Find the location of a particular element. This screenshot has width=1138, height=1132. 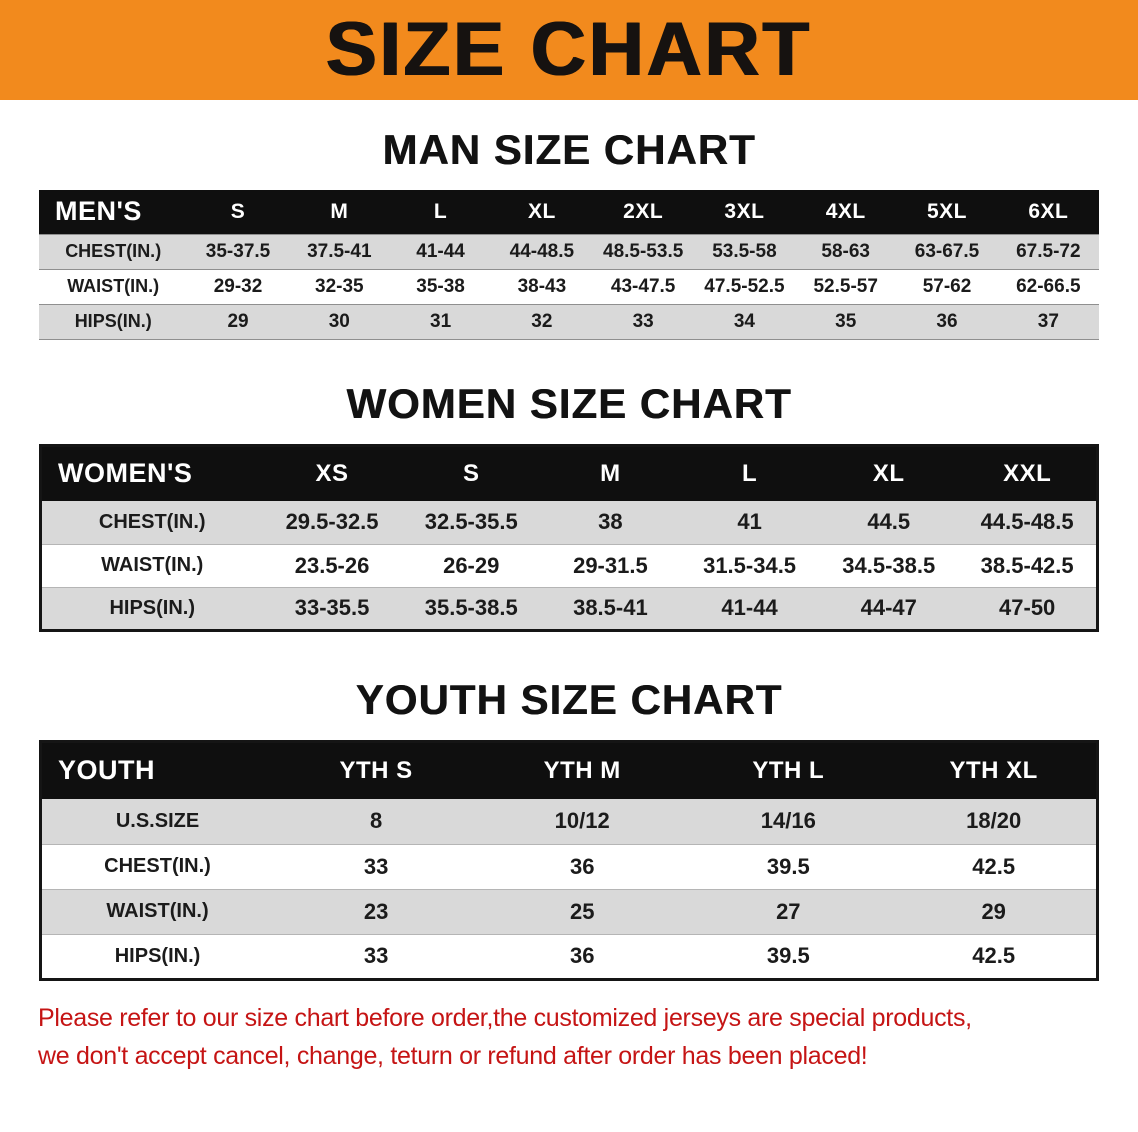

table-title-cell: YOUTH is located at coordinates (157, 770).